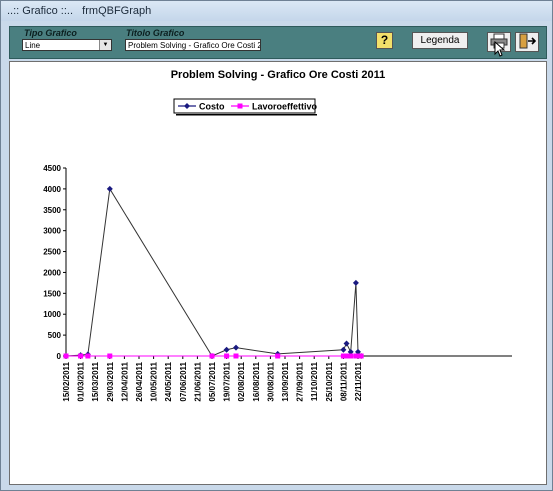  What do you see at coordinates (52, 314) in the screenshot?
I see `y-tick-label: 1000` at bounding box center [52, 314].